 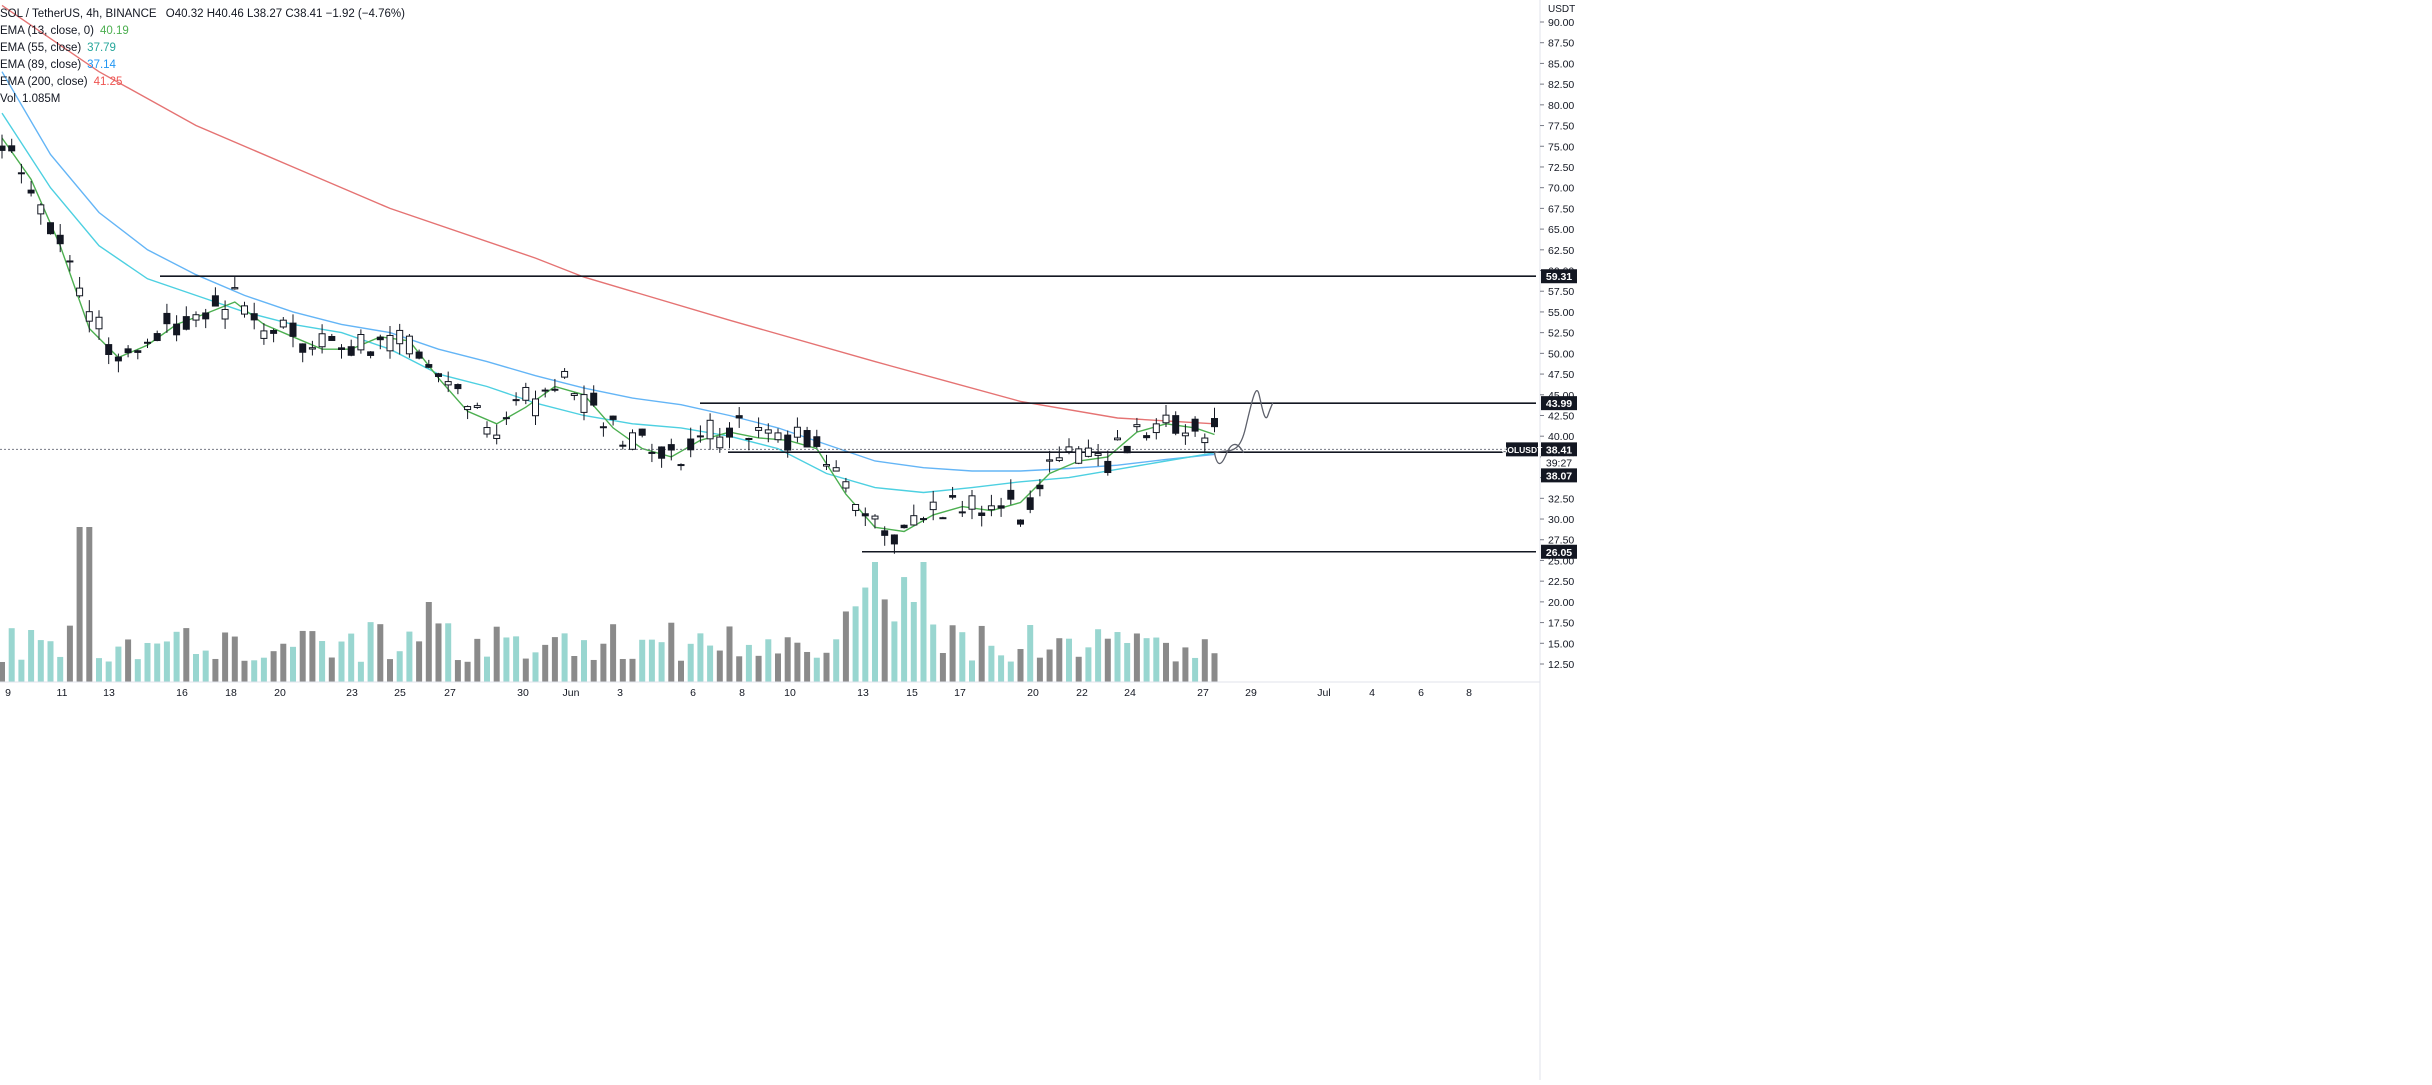 I want to click on y-tick-label: 42.50, so click(x=1561, y=416).